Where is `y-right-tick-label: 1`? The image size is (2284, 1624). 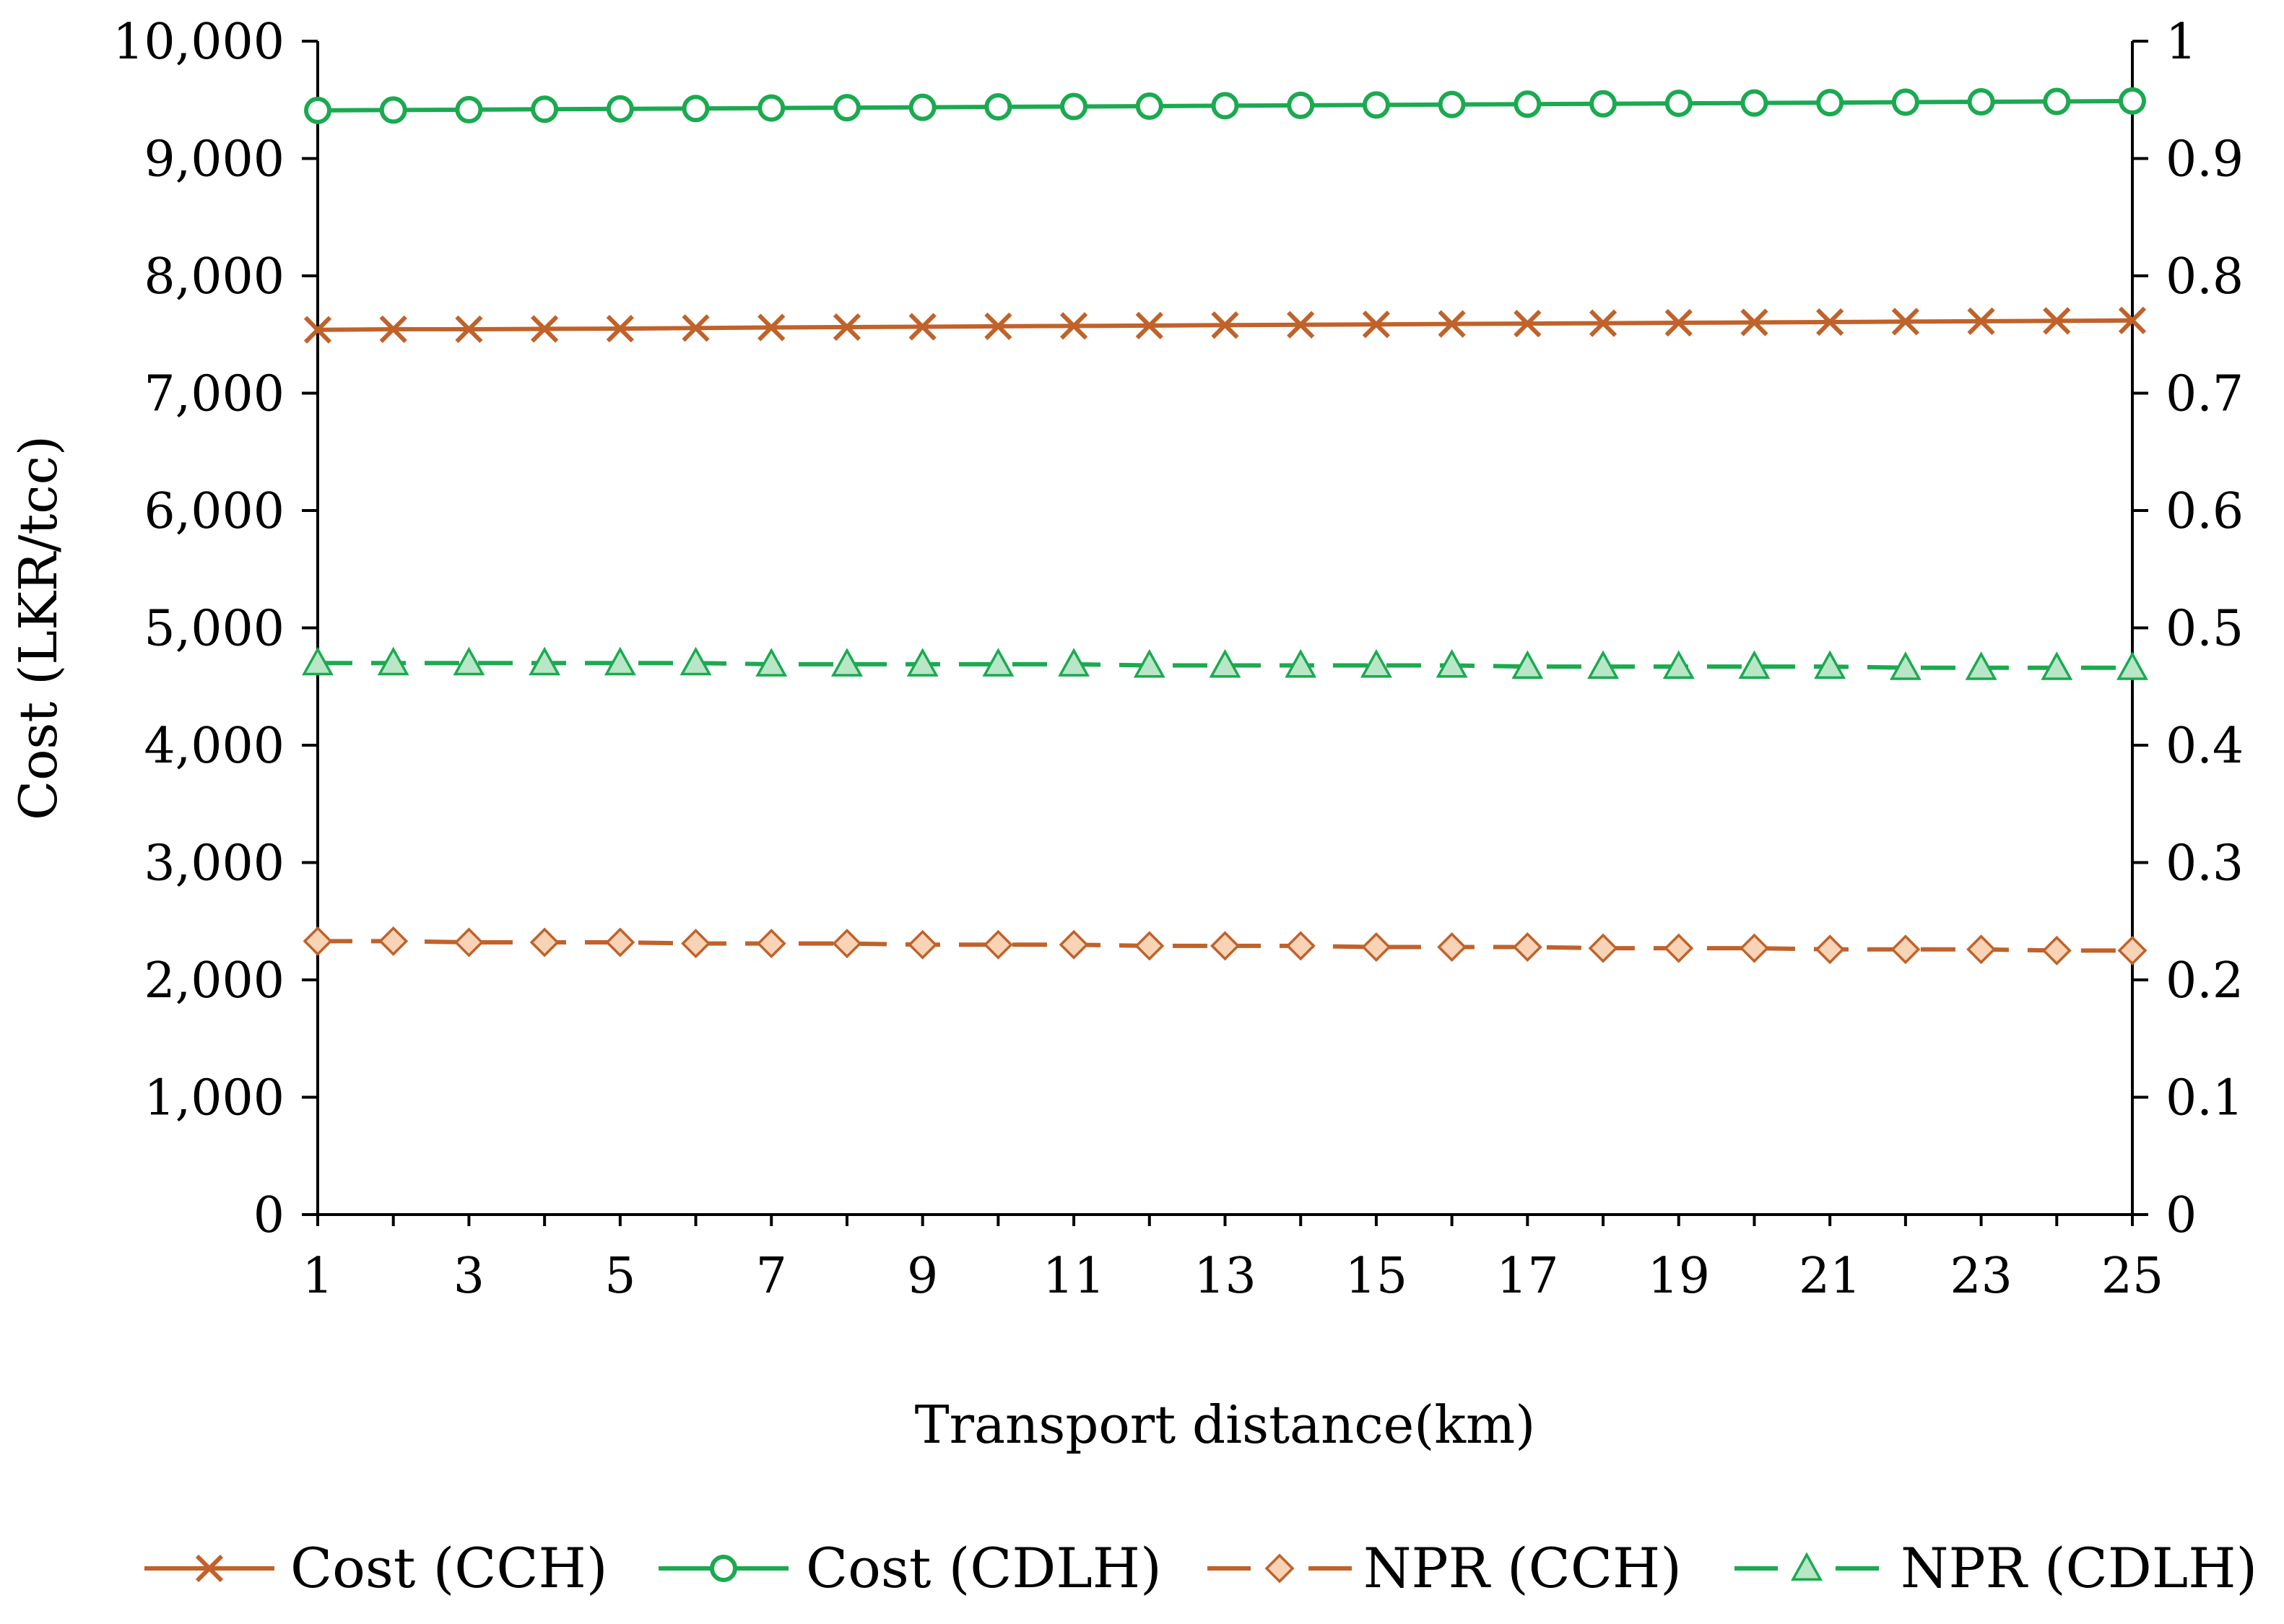
y-right-tick-label: 1 is located at coordinates (2181, 42).